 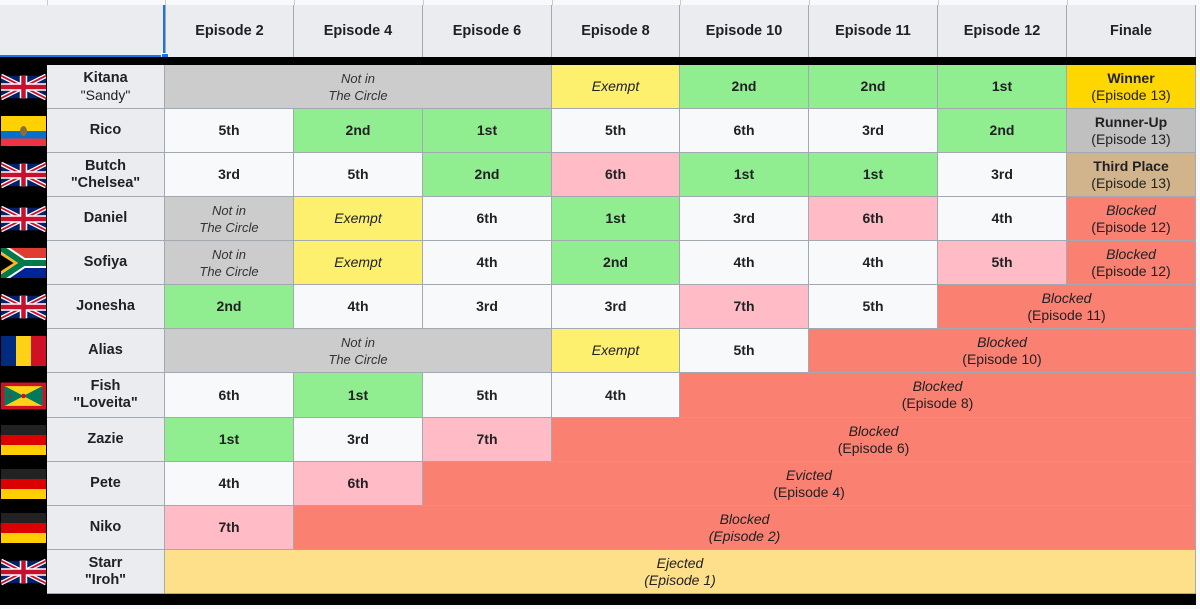 What do you see at coordinates (82, 31) in the screenshot?
I see `header-corner-cell` at bounding box center [82, 31].